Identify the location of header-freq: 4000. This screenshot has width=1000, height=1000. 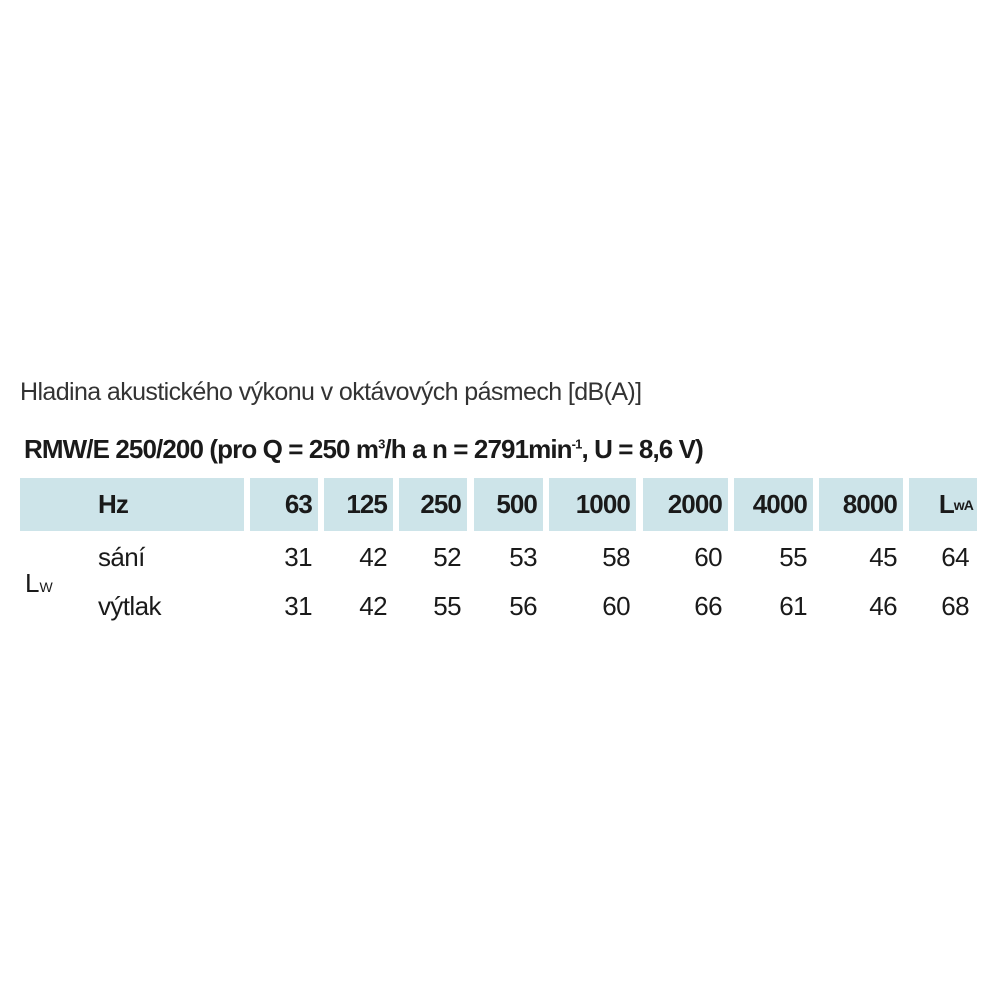
(773, 504).